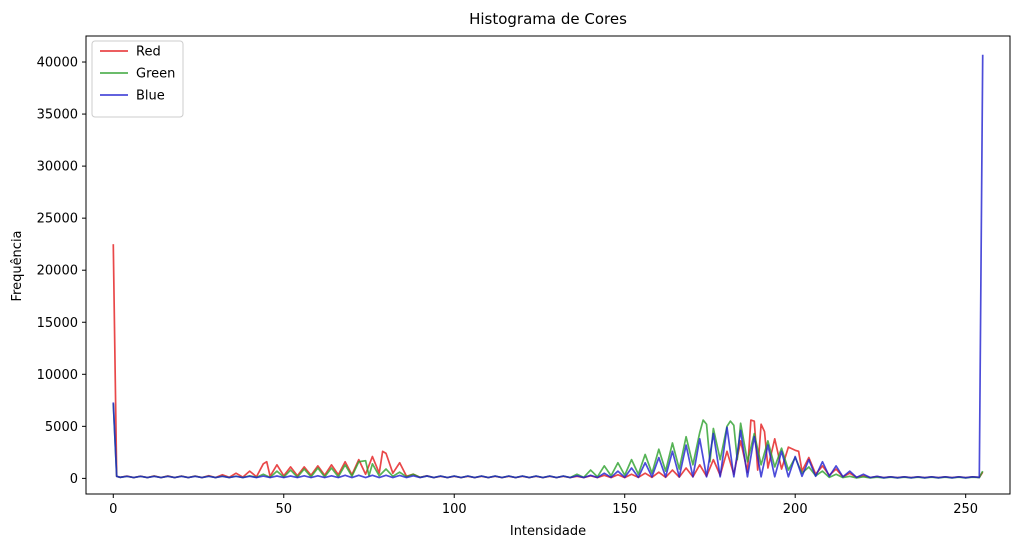 This screenshot has height=547, width=1023. What do you see at coordinates (548, 441) in the screenshot?
I see `series-line-green` at bounding box center [548, 441].